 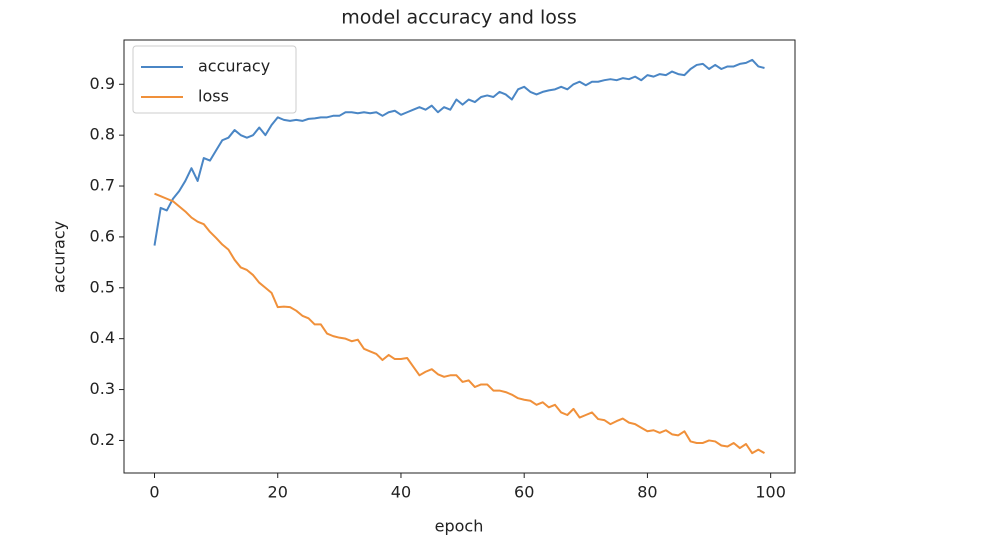 What do you see at coordinates (102, 235) in the screenshot?
I see `y-tick-label: 0.6` at bounding box center [102, 235].